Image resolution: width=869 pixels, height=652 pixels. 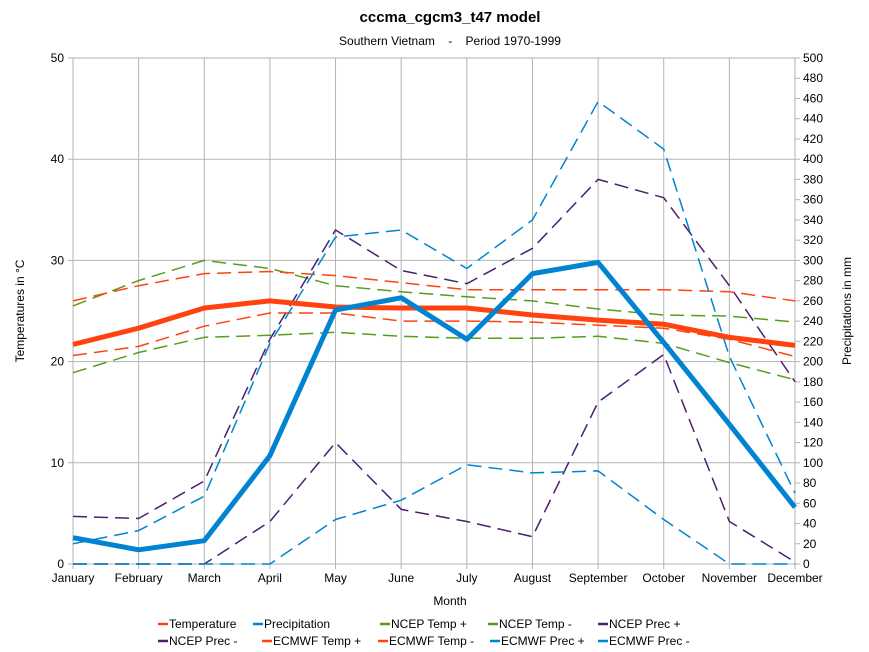 What do you see at coordinates (813, 422) in the screenshot?
I see `y2-tick-label: 140` at bounding box center [813, 422].